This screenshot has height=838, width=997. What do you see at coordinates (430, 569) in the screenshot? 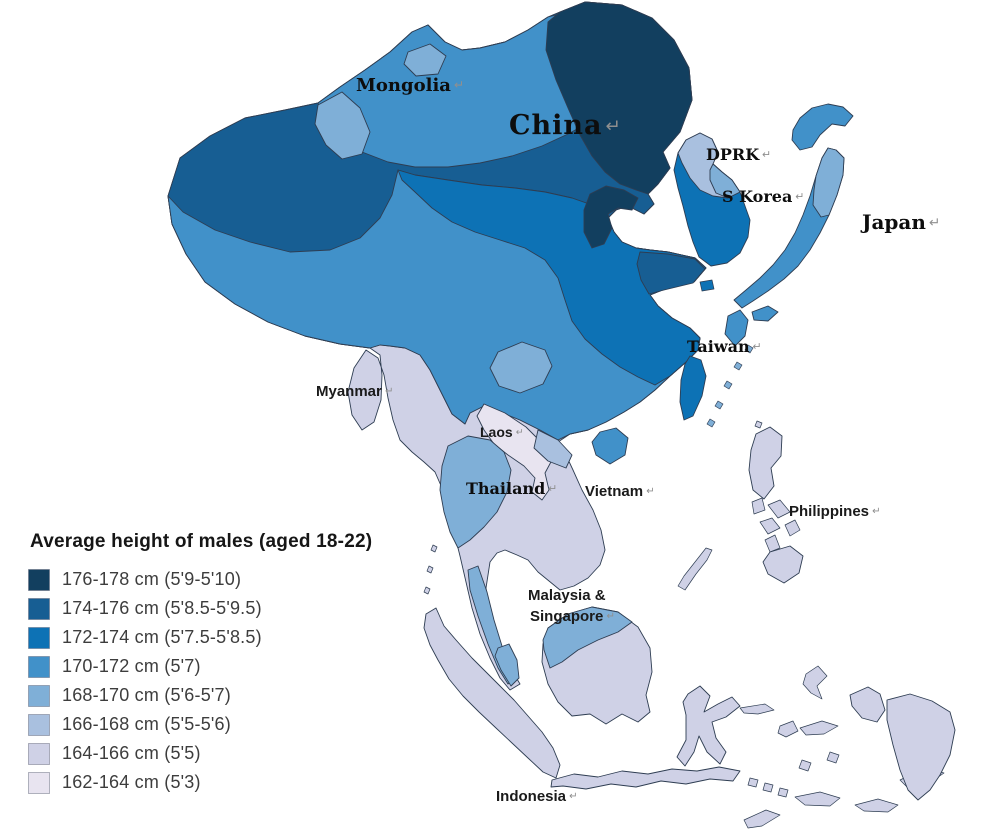
I see `region-andaman-islands` at bounding box center [430, 569].